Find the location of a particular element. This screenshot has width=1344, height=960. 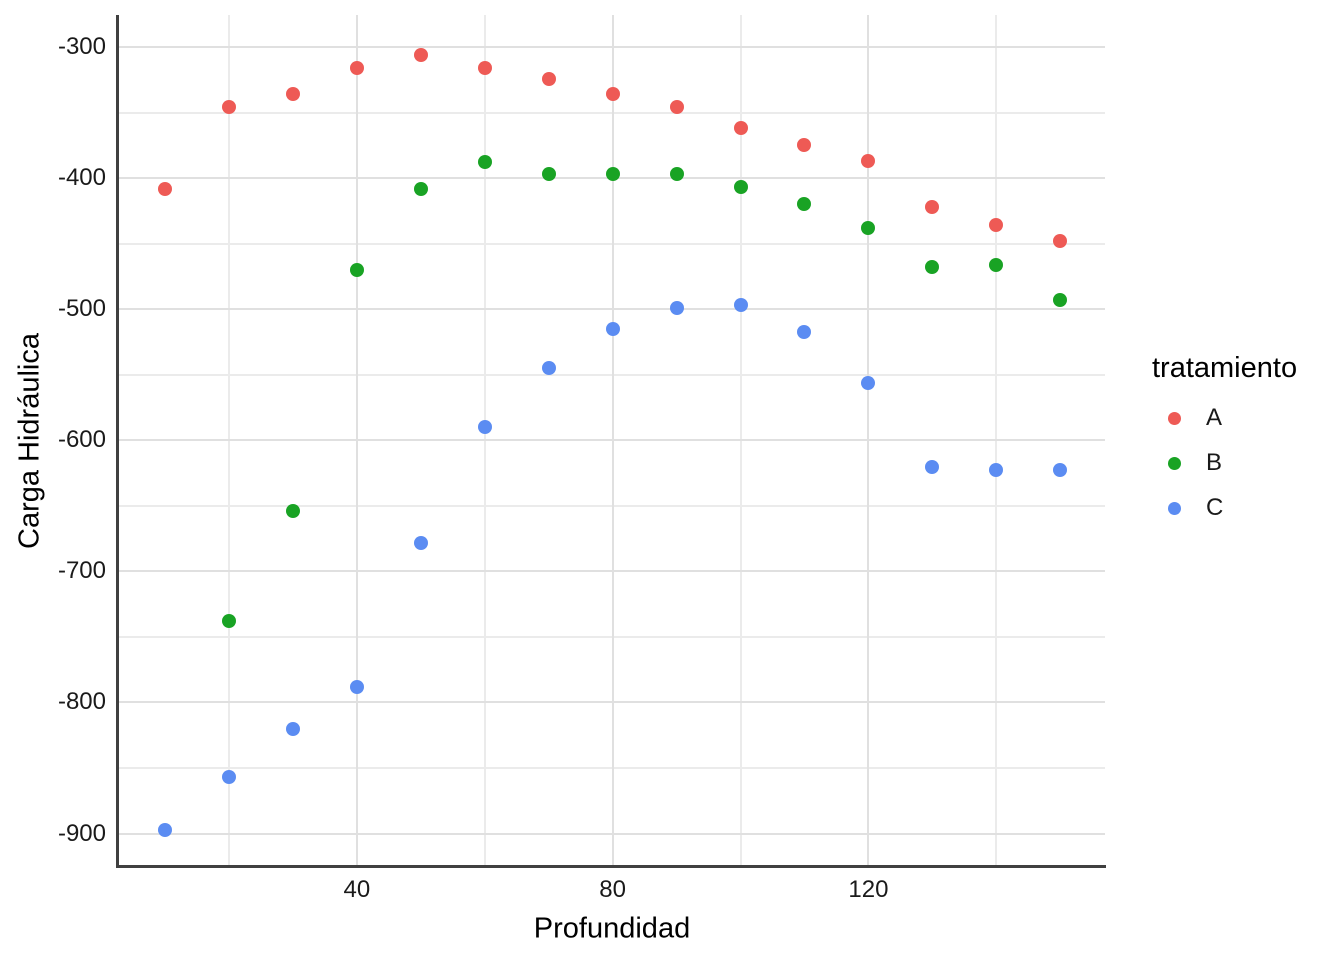

legend-title: tratamiento is located at coordinates (1225, 368).